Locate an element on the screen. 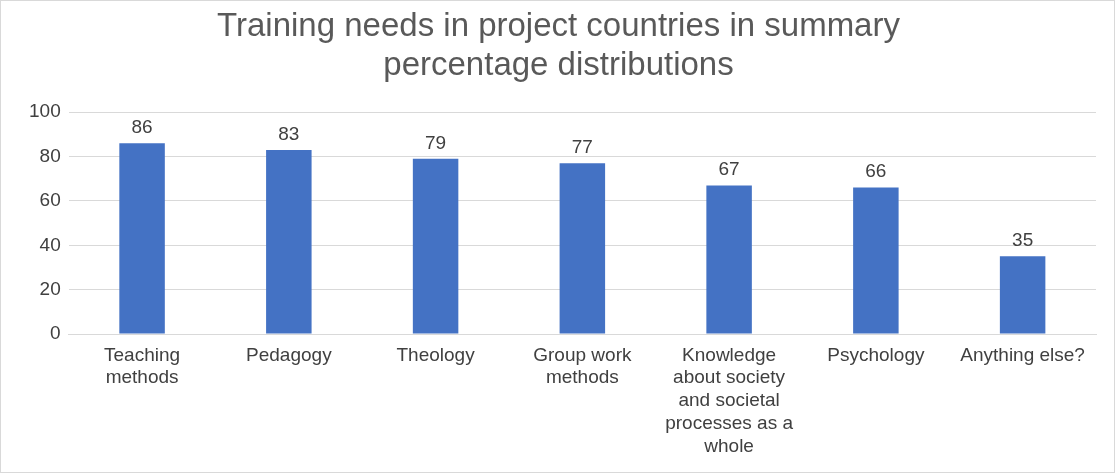 This screenshot has width=1115, height=473. y-tick-label: 100 is located at coordinates (45, 111).